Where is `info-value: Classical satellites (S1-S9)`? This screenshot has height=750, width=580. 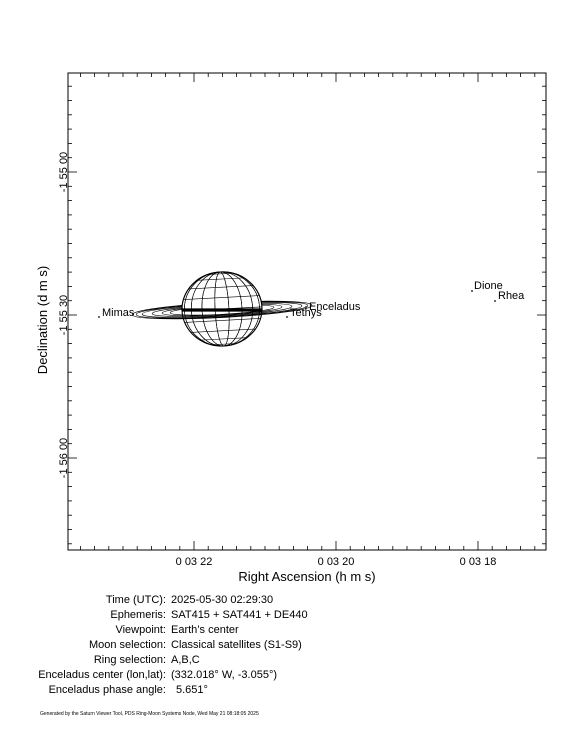
info-value: Classical satellites (S1-S9) is located at coordinates (236, 645).